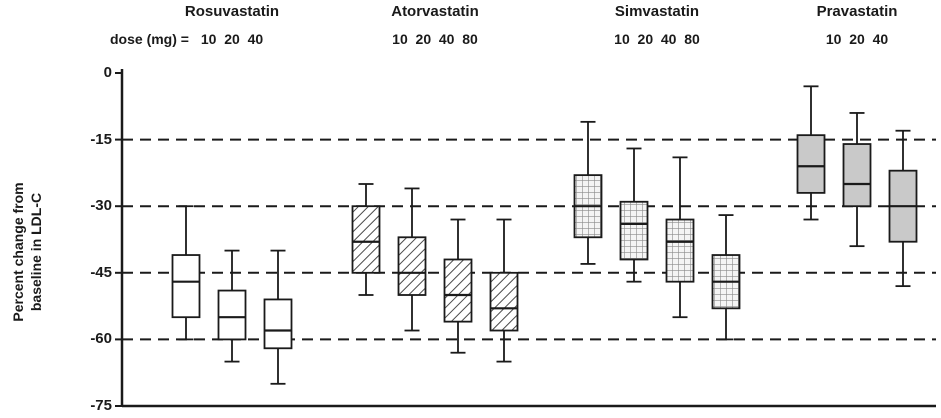 This screenshot has width=941, height=418. Describe the element at coordinates (435, 11) in the screenshot. I see `group-header-atorvastatin: Atorvastatin` at that location.